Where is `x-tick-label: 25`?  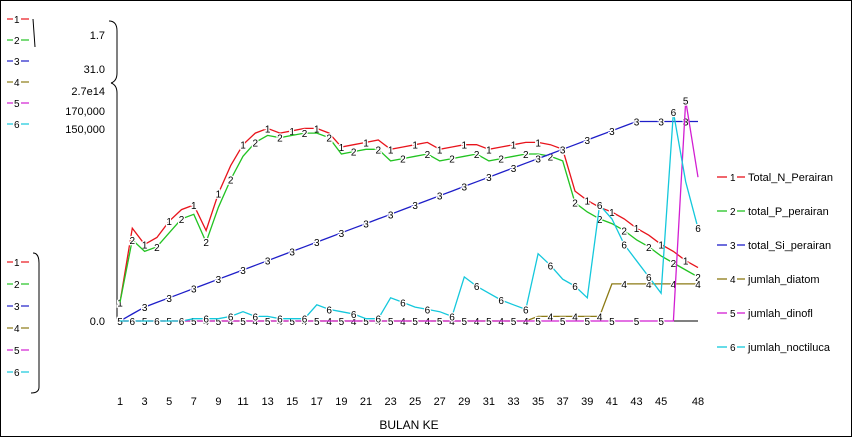 x-tick-label: 25 is located at coordinates (415, 402).